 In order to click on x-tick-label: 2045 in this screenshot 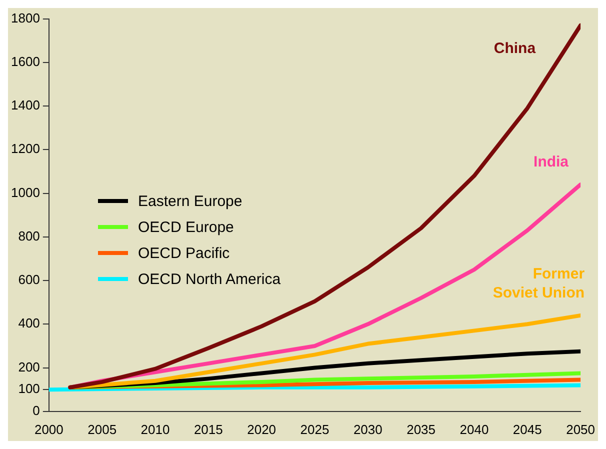, I will do `click(527, 429)`.